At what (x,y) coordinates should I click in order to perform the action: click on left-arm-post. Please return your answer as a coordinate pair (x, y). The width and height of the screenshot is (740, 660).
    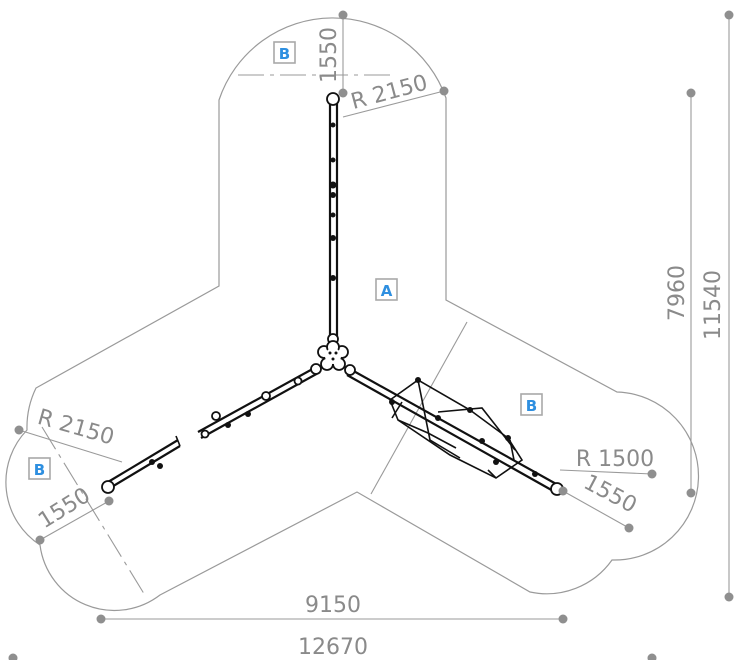
    Looking at the image, I should click on (205, 434).